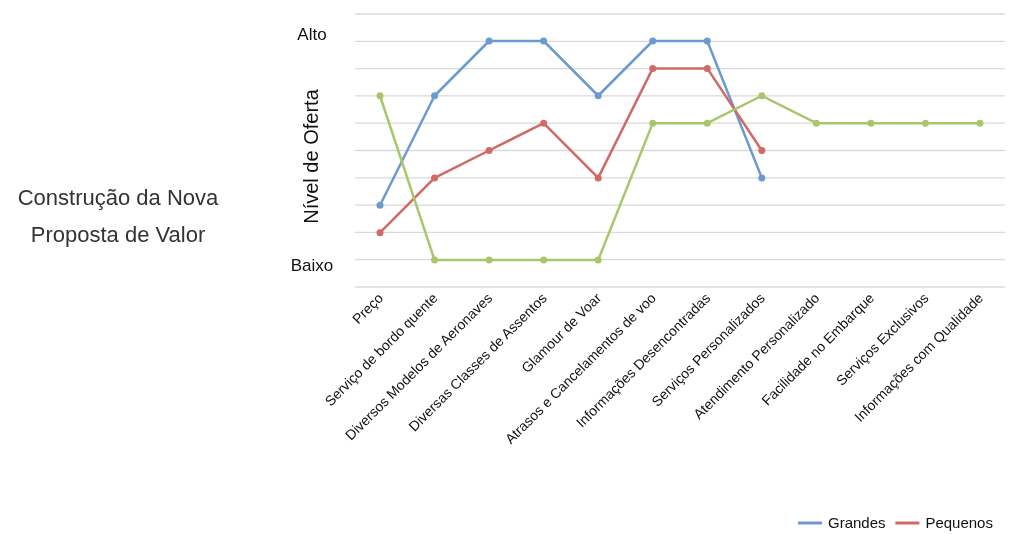 This screenshot has width=1011, height=534. Describe the element at coordinates (959, 523) in the screenshot. I see `legend-label: Pequenos` at that location.